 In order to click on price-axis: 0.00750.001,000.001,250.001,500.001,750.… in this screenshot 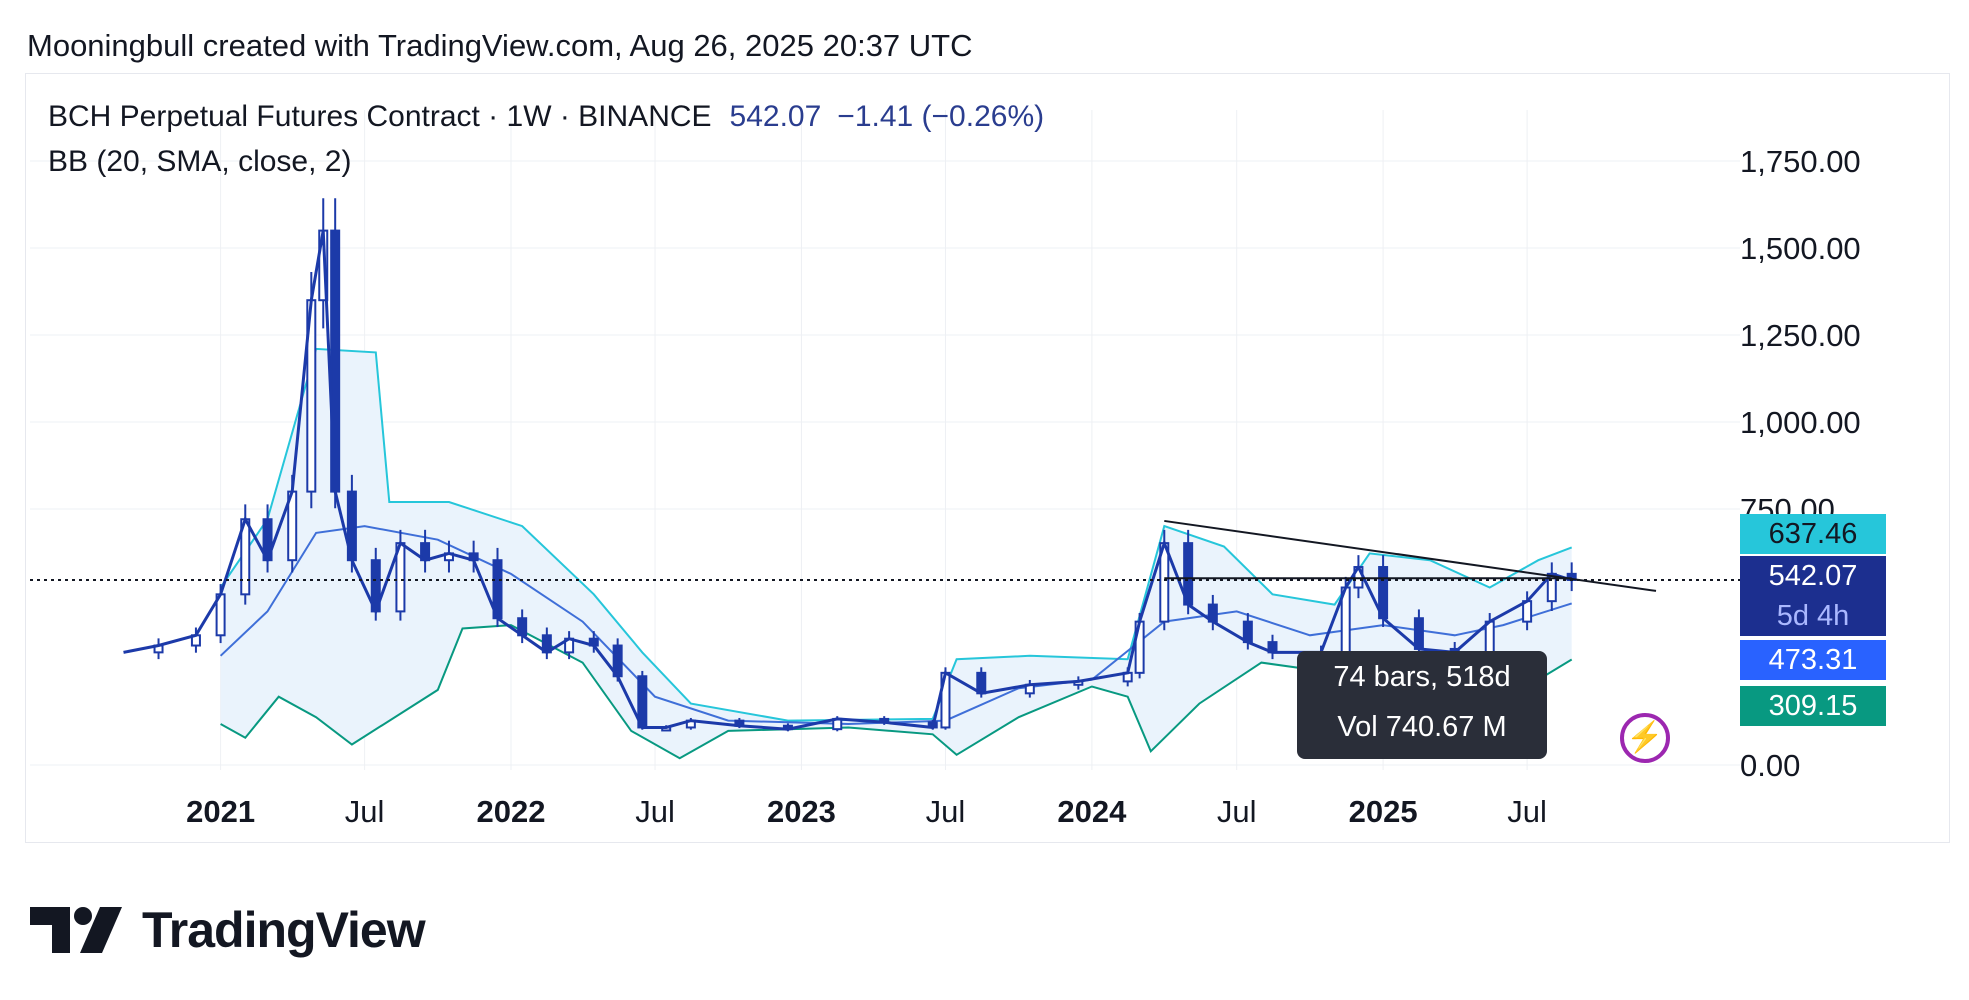, I will do `click(1800, 463)`.